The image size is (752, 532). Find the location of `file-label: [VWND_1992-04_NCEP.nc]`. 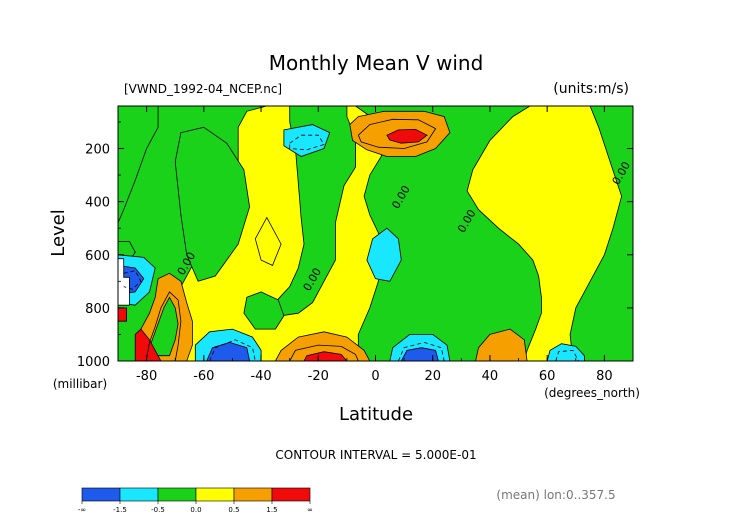

file-label: [VWND_1992-04_NCEP.nc] is located at coordinates (203, 89).